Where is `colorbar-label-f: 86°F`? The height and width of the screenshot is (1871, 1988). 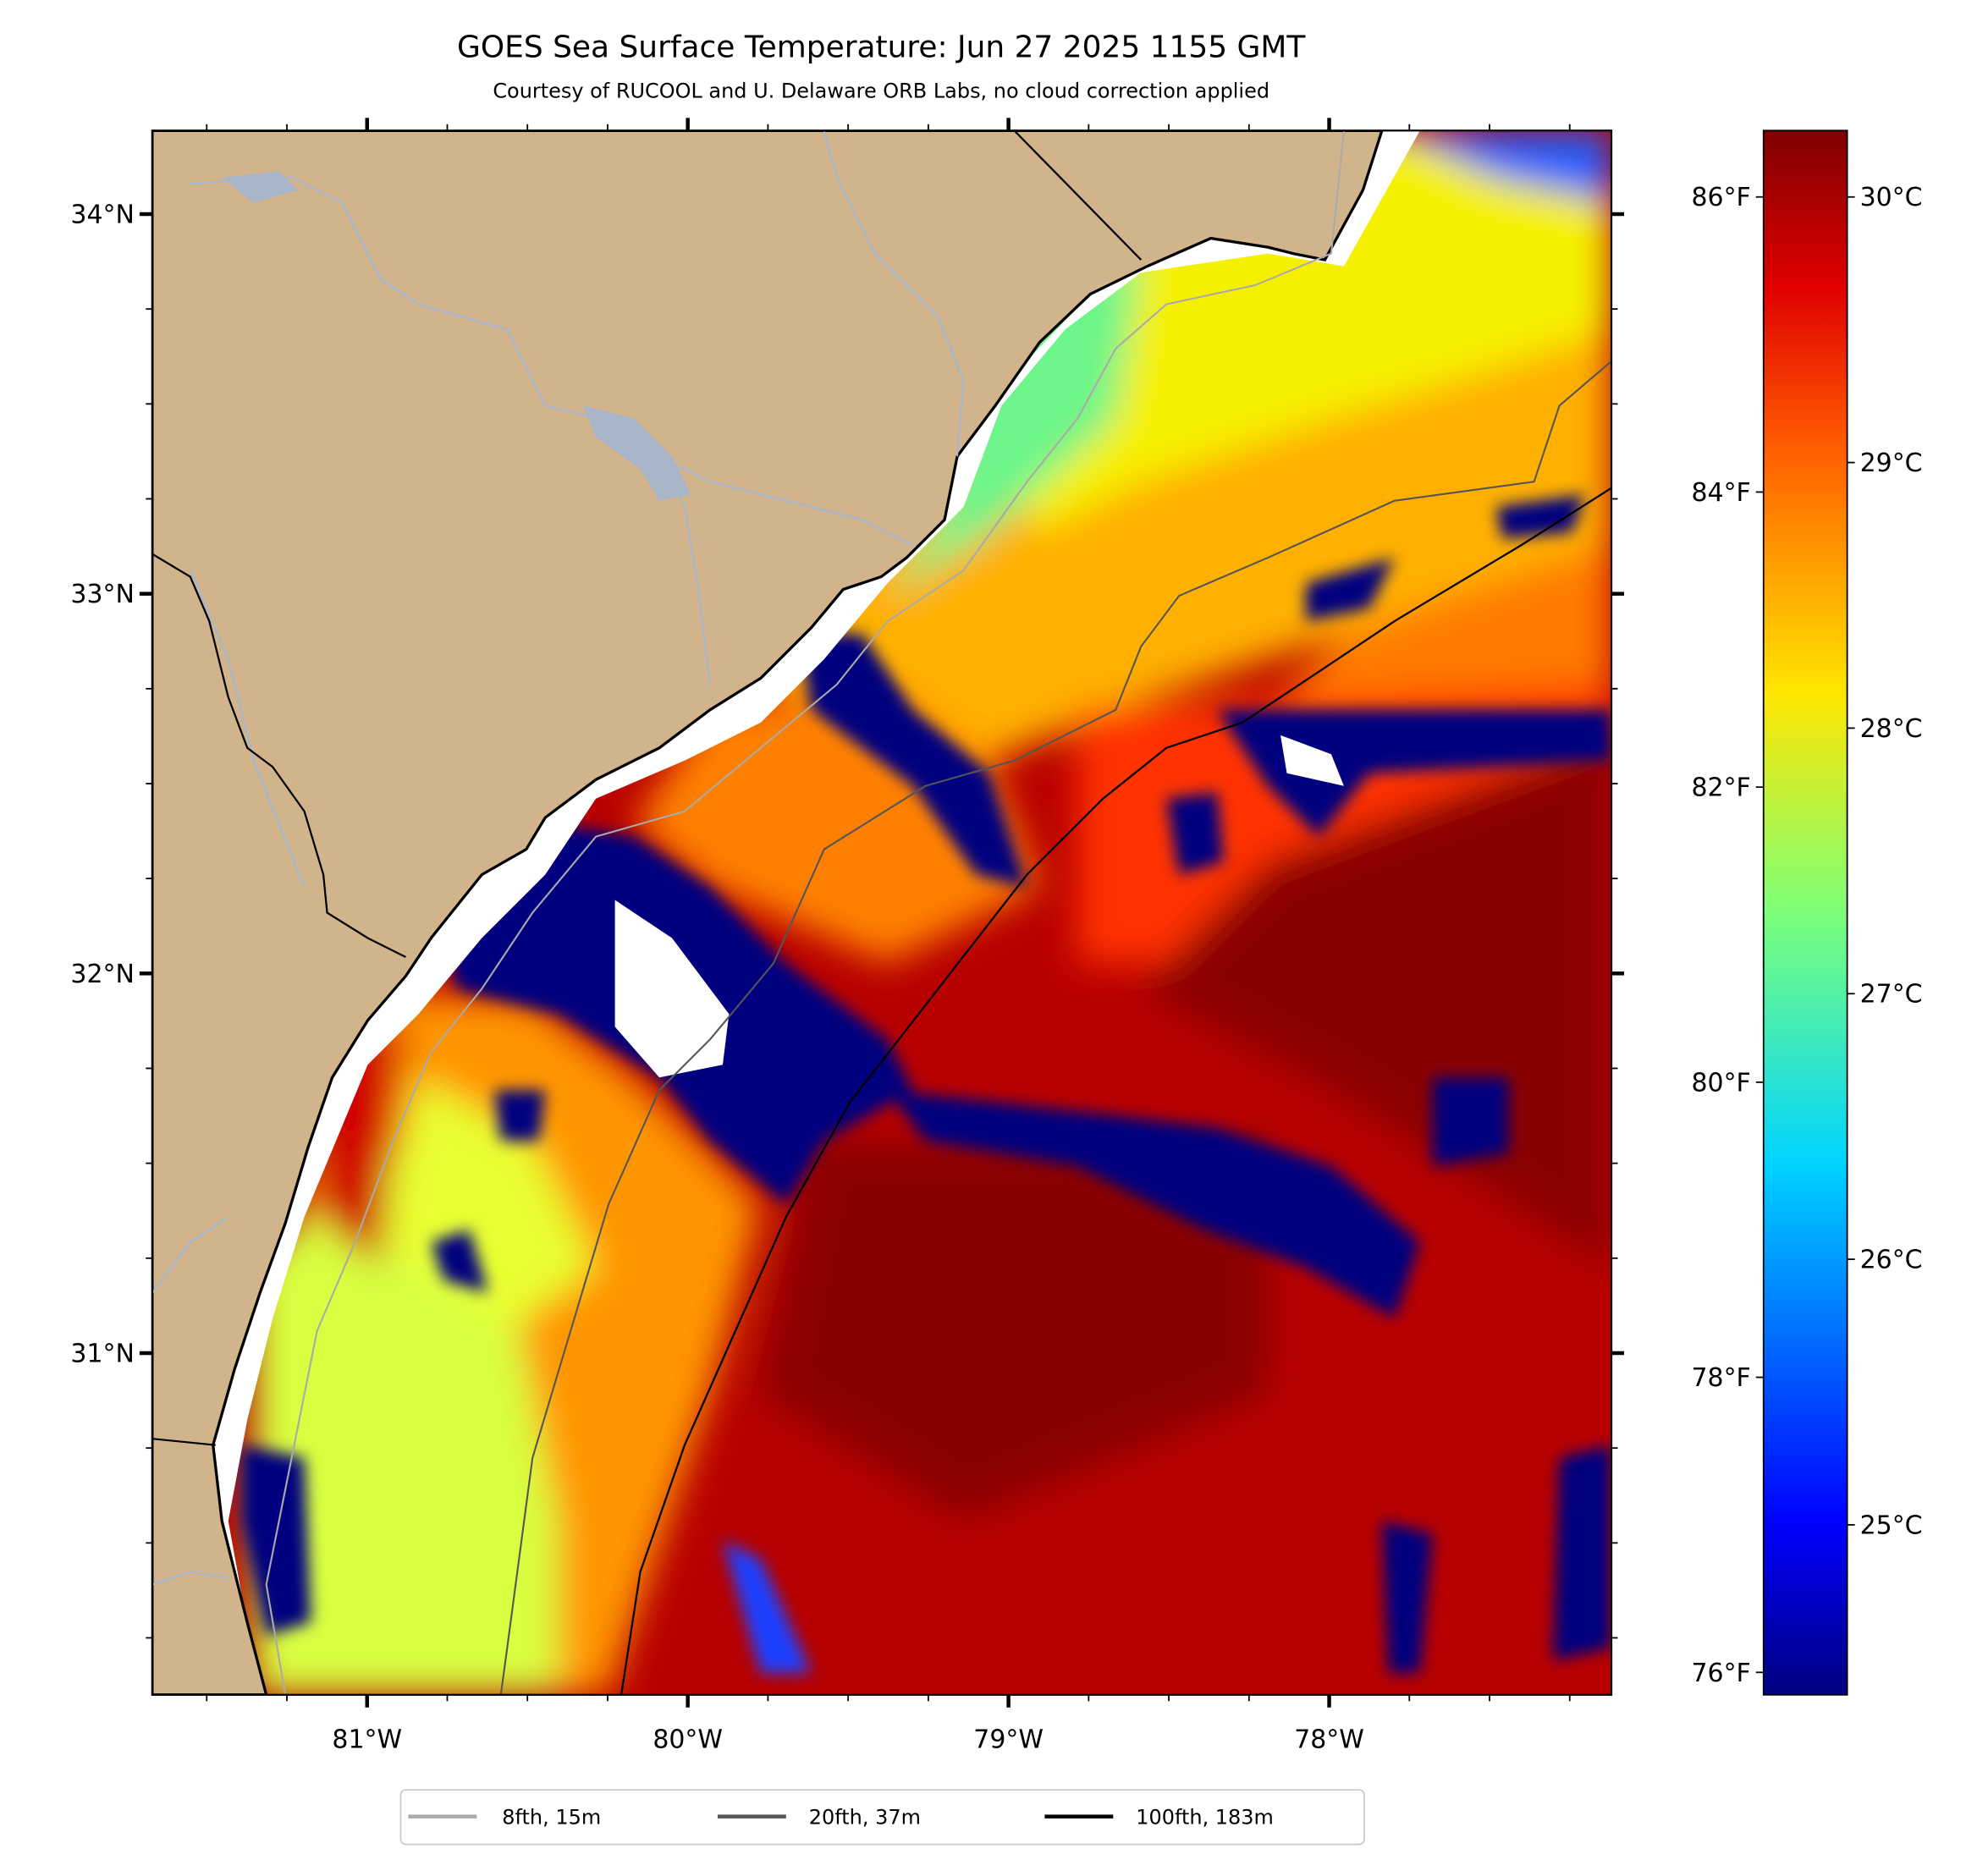
colorbar-label-f: 86°F is located at coordinates (1720, 198).